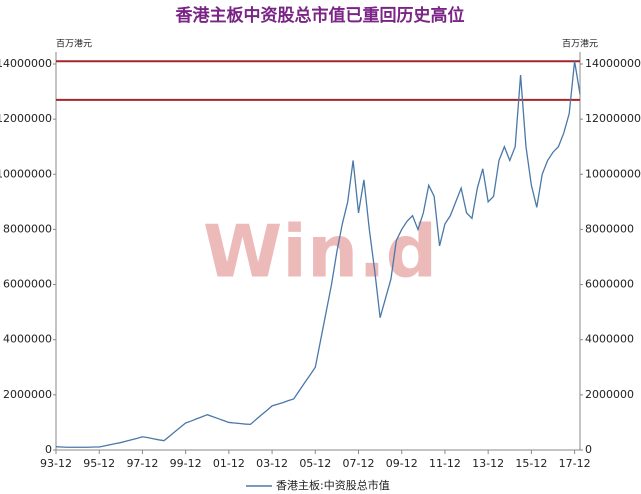 This screenshot has height=494, width=641. What do you see at coordinates (609, 228) in the screenshot?
I see `y2-tick-label: 8000000` at bounding box center [609, 228].